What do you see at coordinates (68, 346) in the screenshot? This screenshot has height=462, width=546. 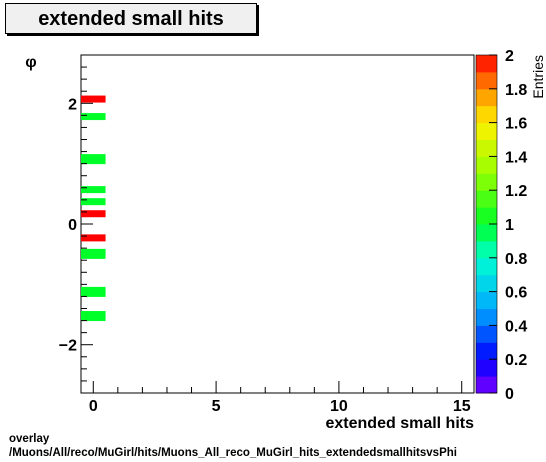 I see `y-tick-label: −2` at bounding box center [68, 346].